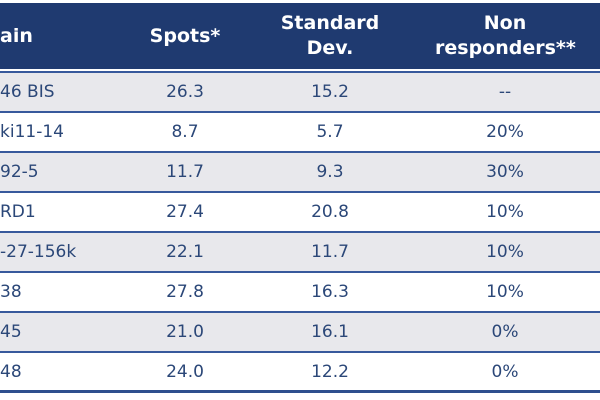 This screenshot has width=600, height=400. I want to click on cell-standard-dev: 20.8, so click(330, 212).